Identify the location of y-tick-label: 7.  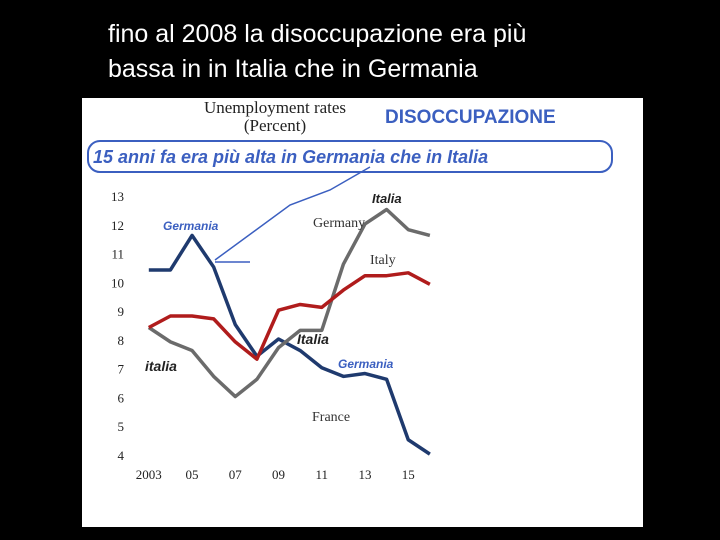
(121, 369).